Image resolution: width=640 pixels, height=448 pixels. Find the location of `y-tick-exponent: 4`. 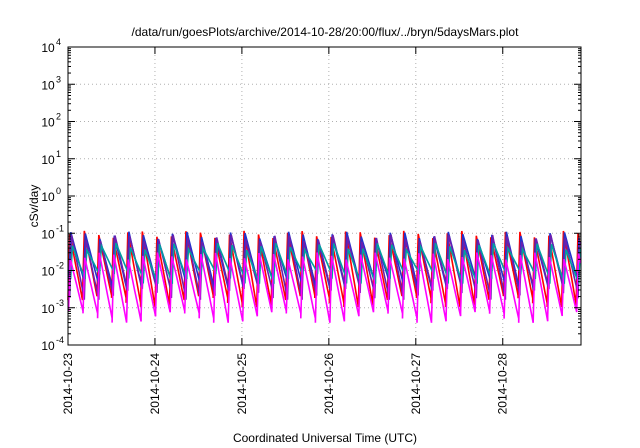

y-tick-exponent: 4 is located at coordinates (58, 42).